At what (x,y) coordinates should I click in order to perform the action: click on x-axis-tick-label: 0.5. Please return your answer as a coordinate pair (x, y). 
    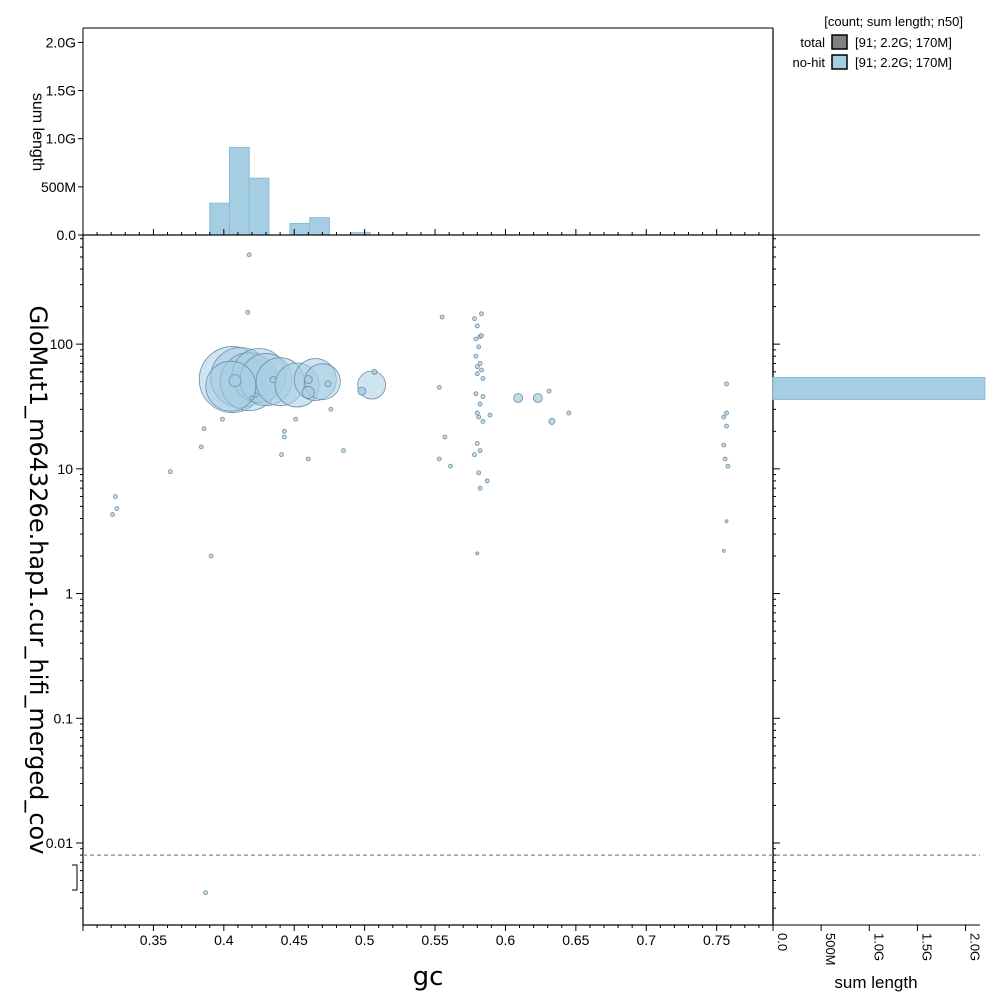
    Looking at the image, I should click on (365, 940).